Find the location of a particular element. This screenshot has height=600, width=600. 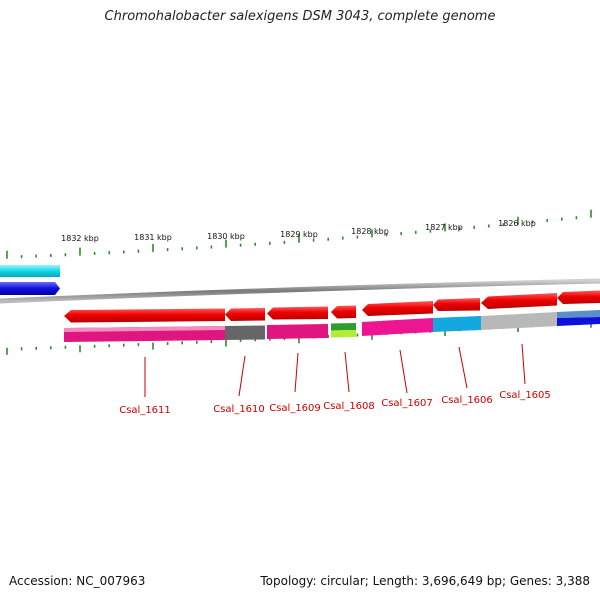

cds-track is located at coordinates (332, 306).